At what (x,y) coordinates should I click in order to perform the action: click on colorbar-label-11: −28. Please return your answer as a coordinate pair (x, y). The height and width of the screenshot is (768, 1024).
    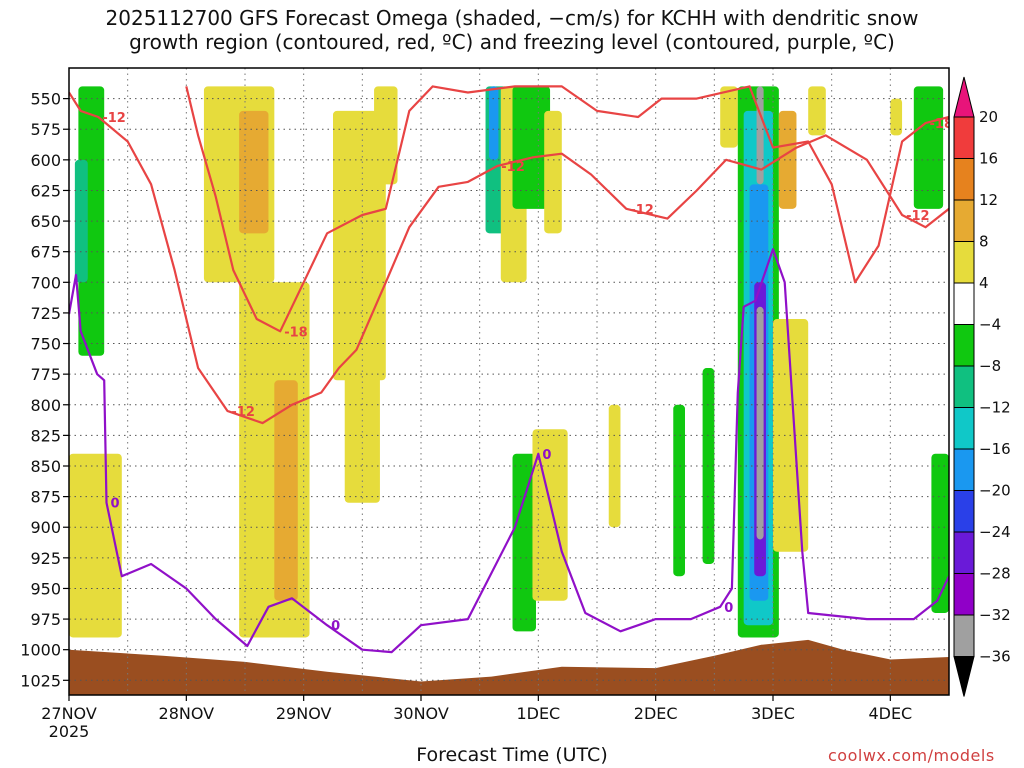
    Looking at the image, I should click on (995, 574).